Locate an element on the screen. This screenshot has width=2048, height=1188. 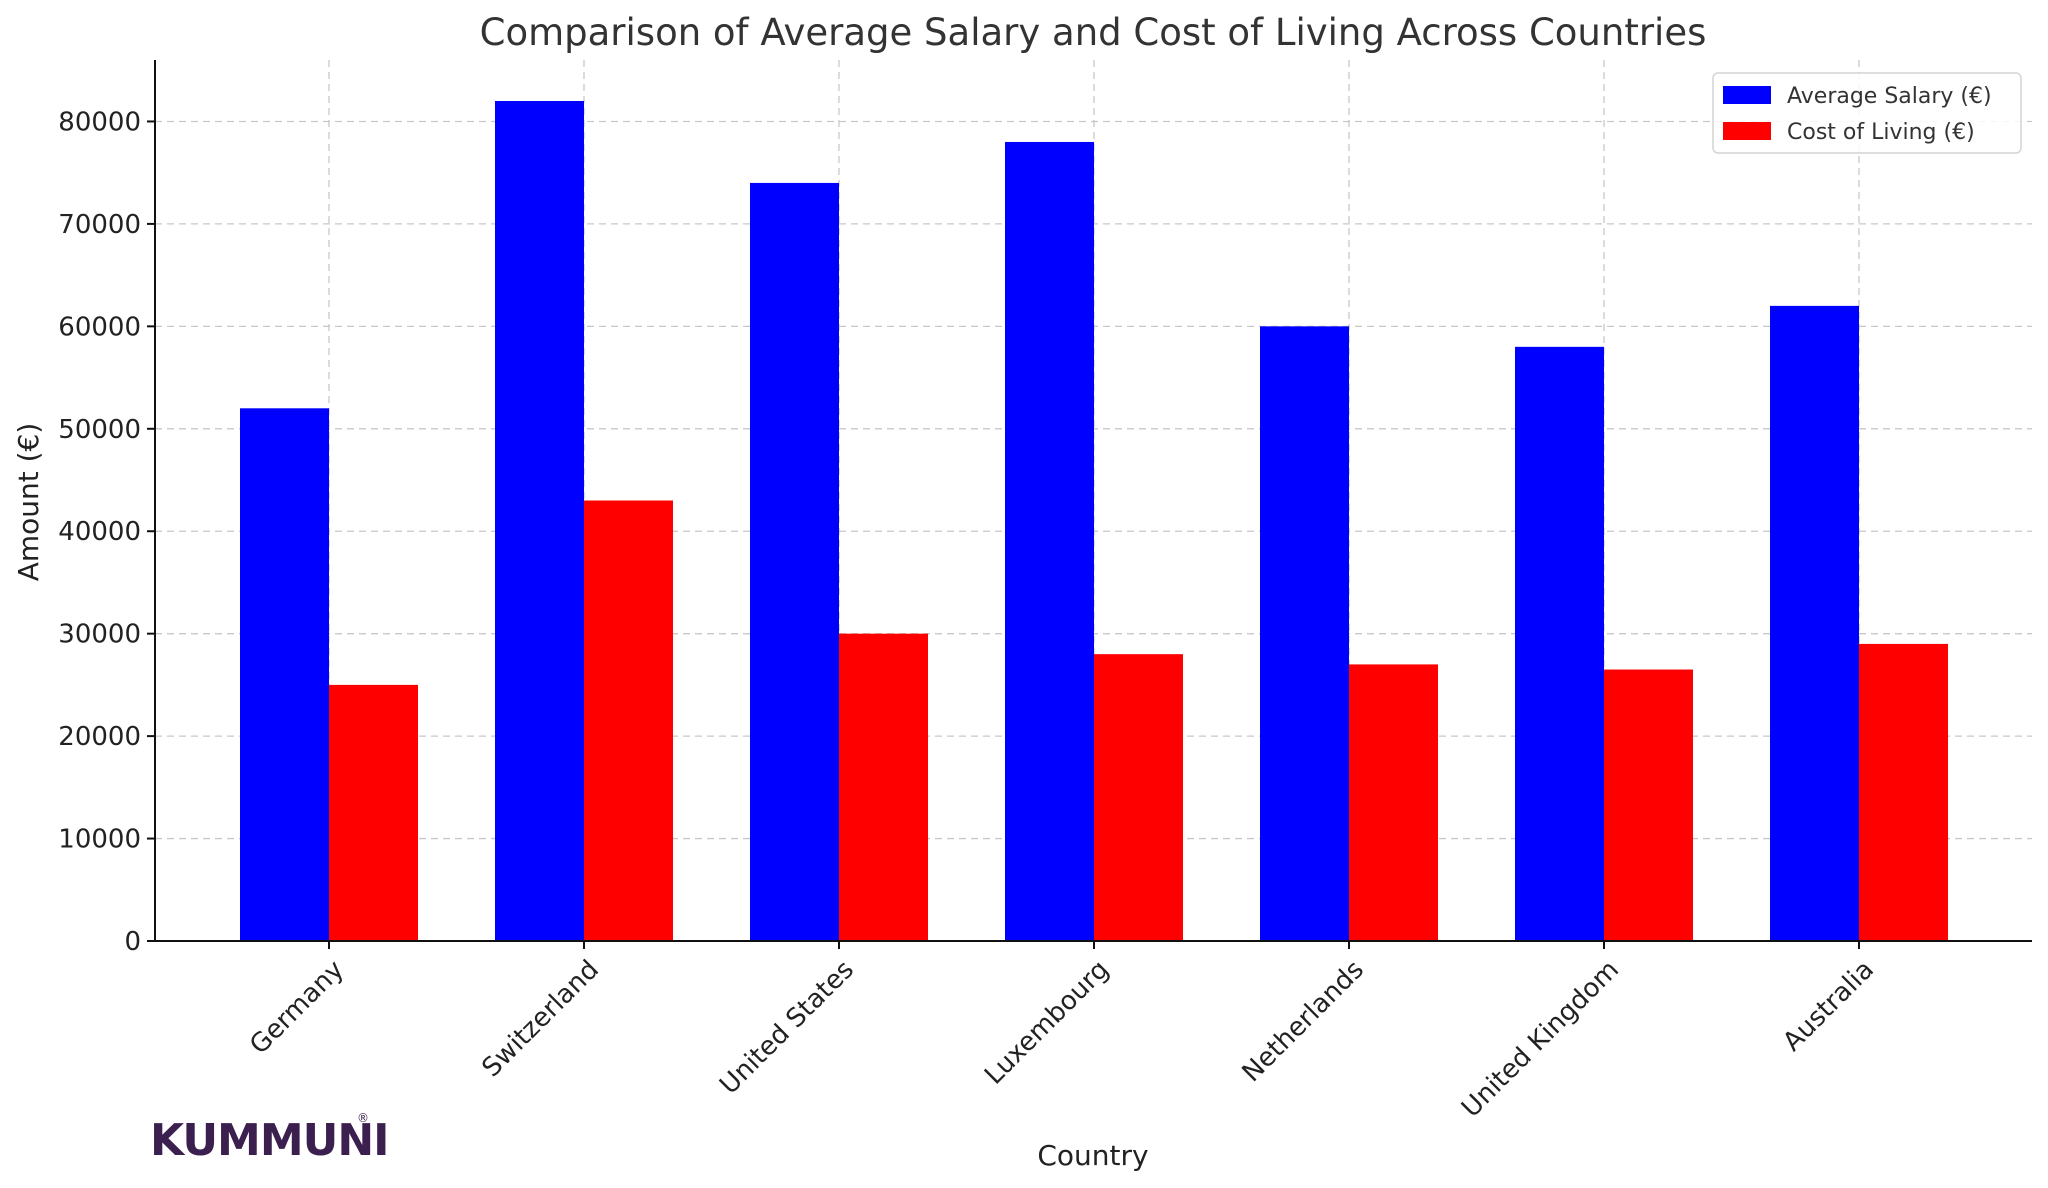
y-tick-label: 10000 is located at coordinates (99, 840).